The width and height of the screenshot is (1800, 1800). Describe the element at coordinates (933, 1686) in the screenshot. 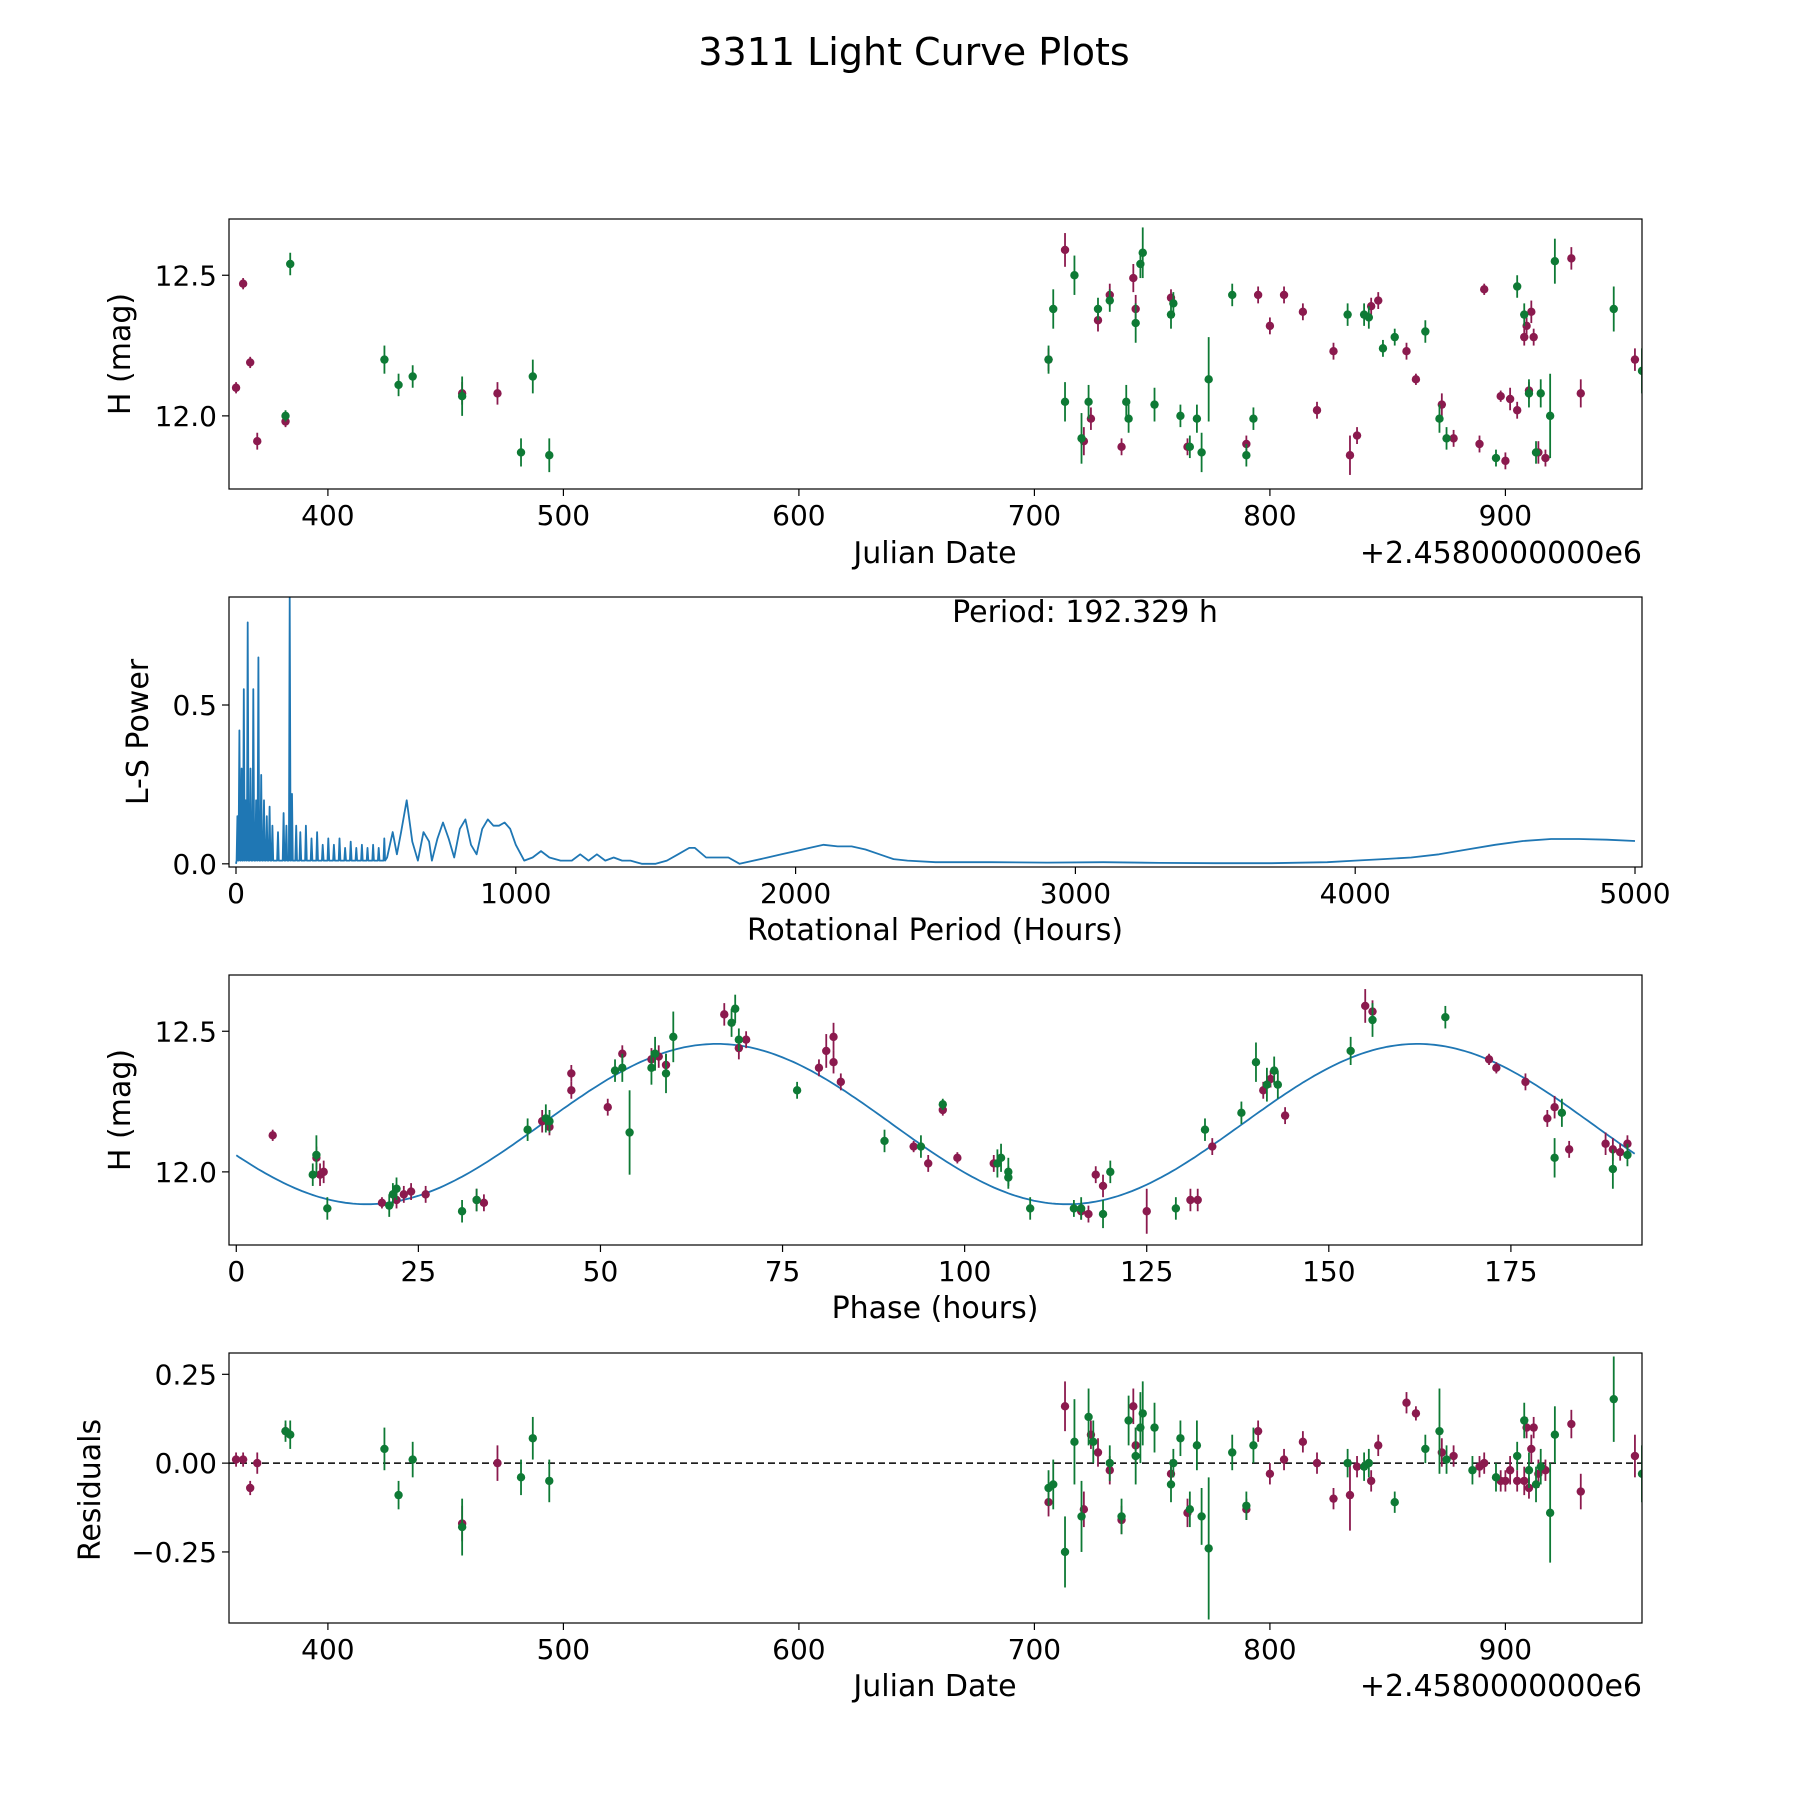

I see `residuals-x-axis-label: Julian Date` at that location.